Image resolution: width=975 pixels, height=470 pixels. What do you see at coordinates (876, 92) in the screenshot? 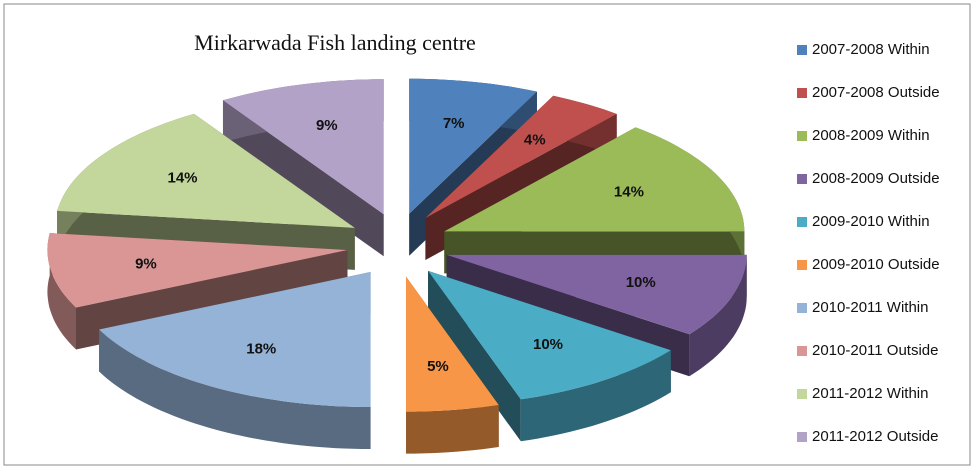
I see `legend-label: 2007-2008 Outside` at bounding box center [876, 92].